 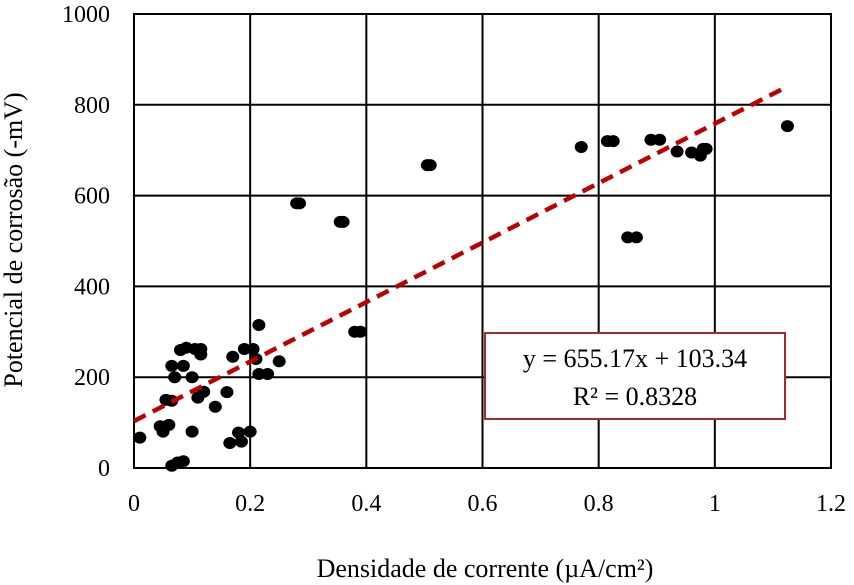 What do you see at coordinates (92, 287) in the screenshot?
I see `y-tick-label: 400` at bounding box center [92, 287].